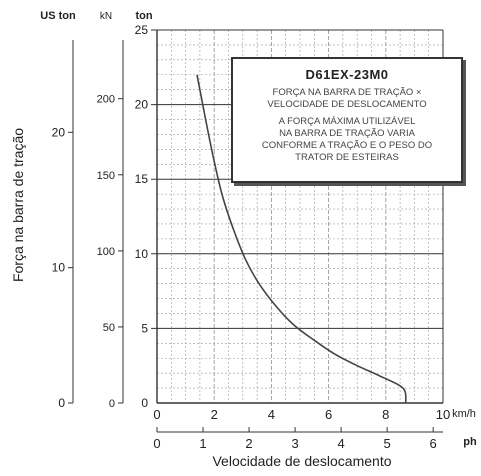 The width and height of the screenshot is (481, 476). What do you see at coordinates (464, 414) in the screenshot?
I see `unit-kmh: km/h` at bounding box center [464, 414].